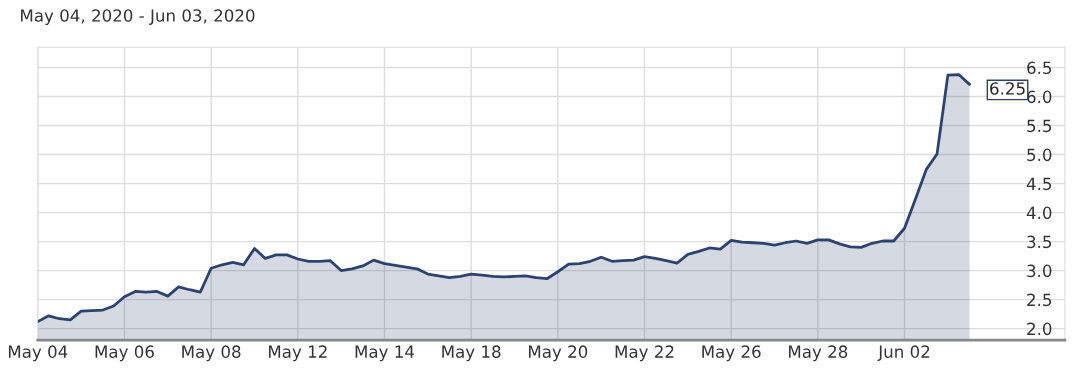 Image resolution: width=1080 pixels, height=378 pixels. What do you see at coordinates (644, 353) in the screenshot?
I see `x-tick-label: May 22` at bounding box center [644, 353].